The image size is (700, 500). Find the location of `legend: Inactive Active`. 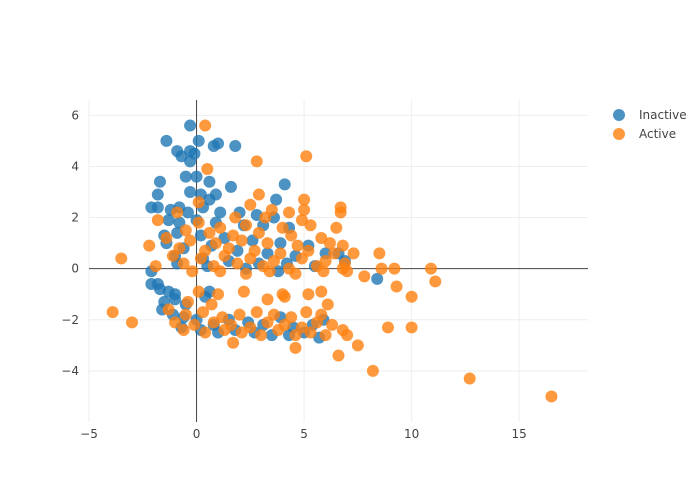

legend: Inactive Active is located at coordinates (650, 124).